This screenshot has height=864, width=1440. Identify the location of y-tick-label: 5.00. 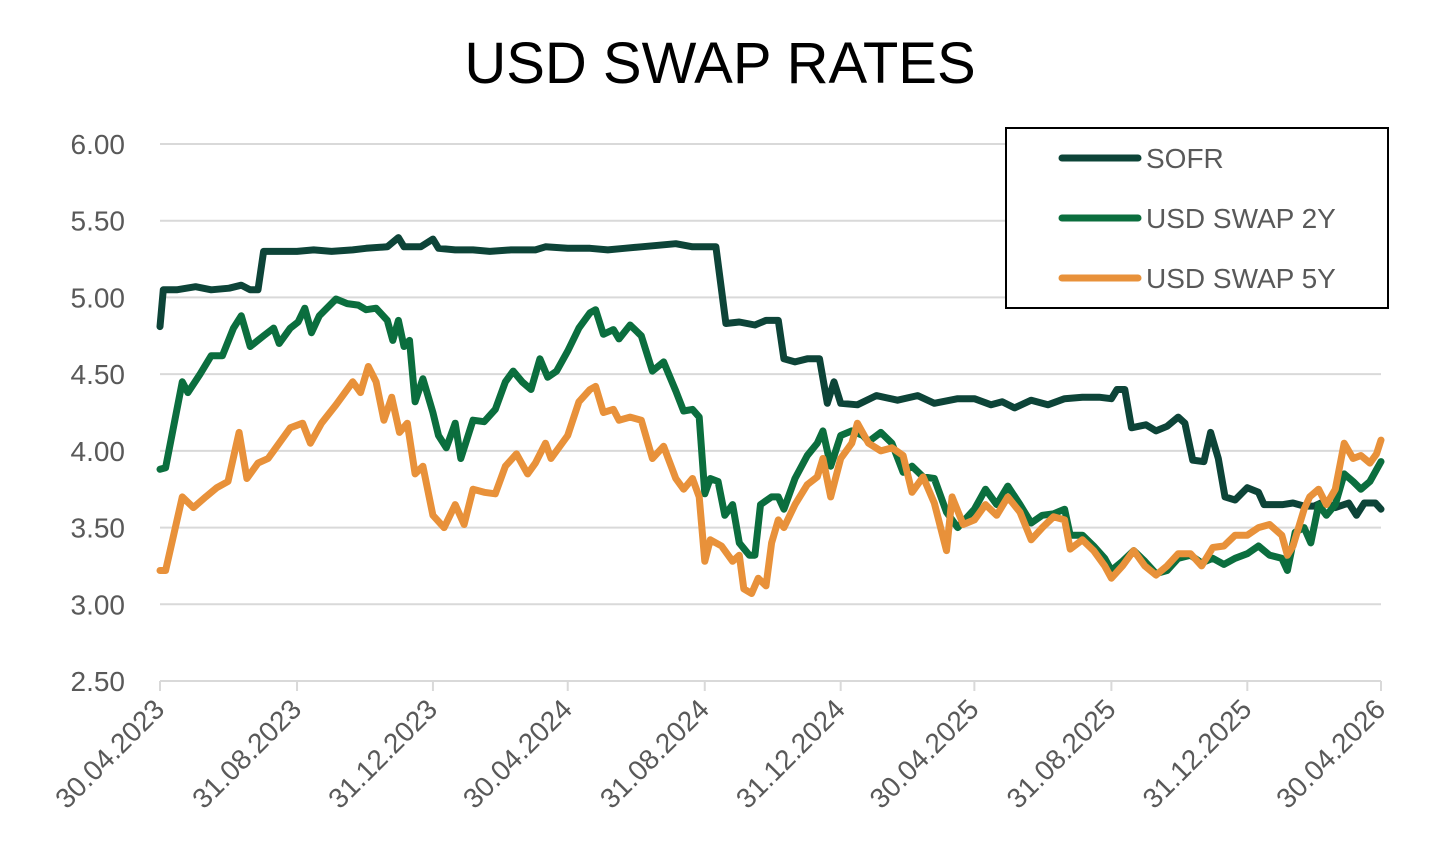
(98, 297).